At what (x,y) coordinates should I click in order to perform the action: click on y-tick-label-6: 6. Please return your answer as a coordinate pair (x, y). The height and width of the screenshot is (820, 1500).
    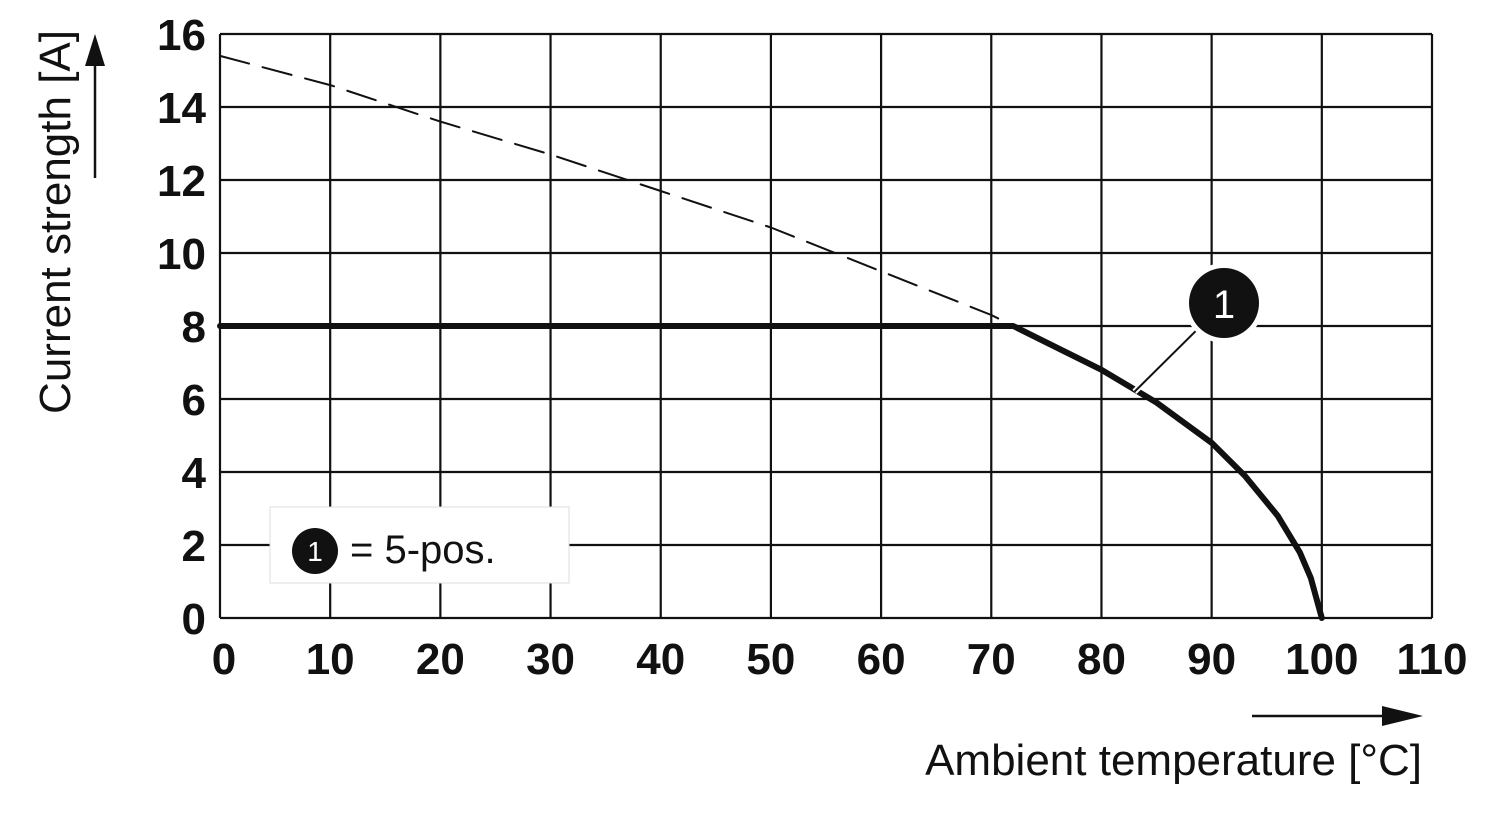
    Looking at the image, I should click on (194, 400).